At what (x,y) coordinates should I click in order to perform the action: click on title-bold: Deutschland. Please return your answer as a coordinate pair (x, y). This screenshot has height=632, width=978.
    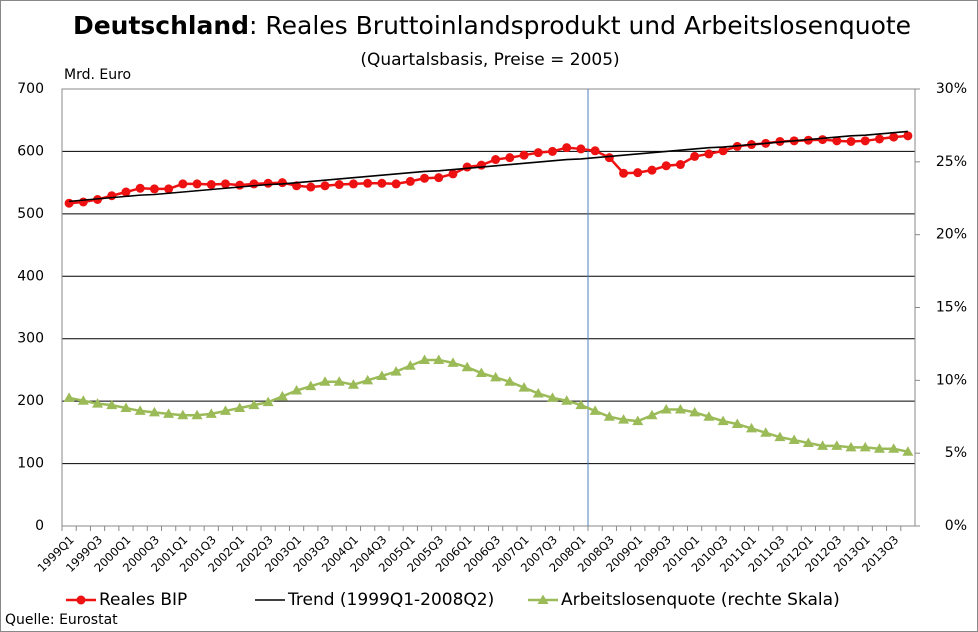
    Looking at the image, I should click on (161, 25).